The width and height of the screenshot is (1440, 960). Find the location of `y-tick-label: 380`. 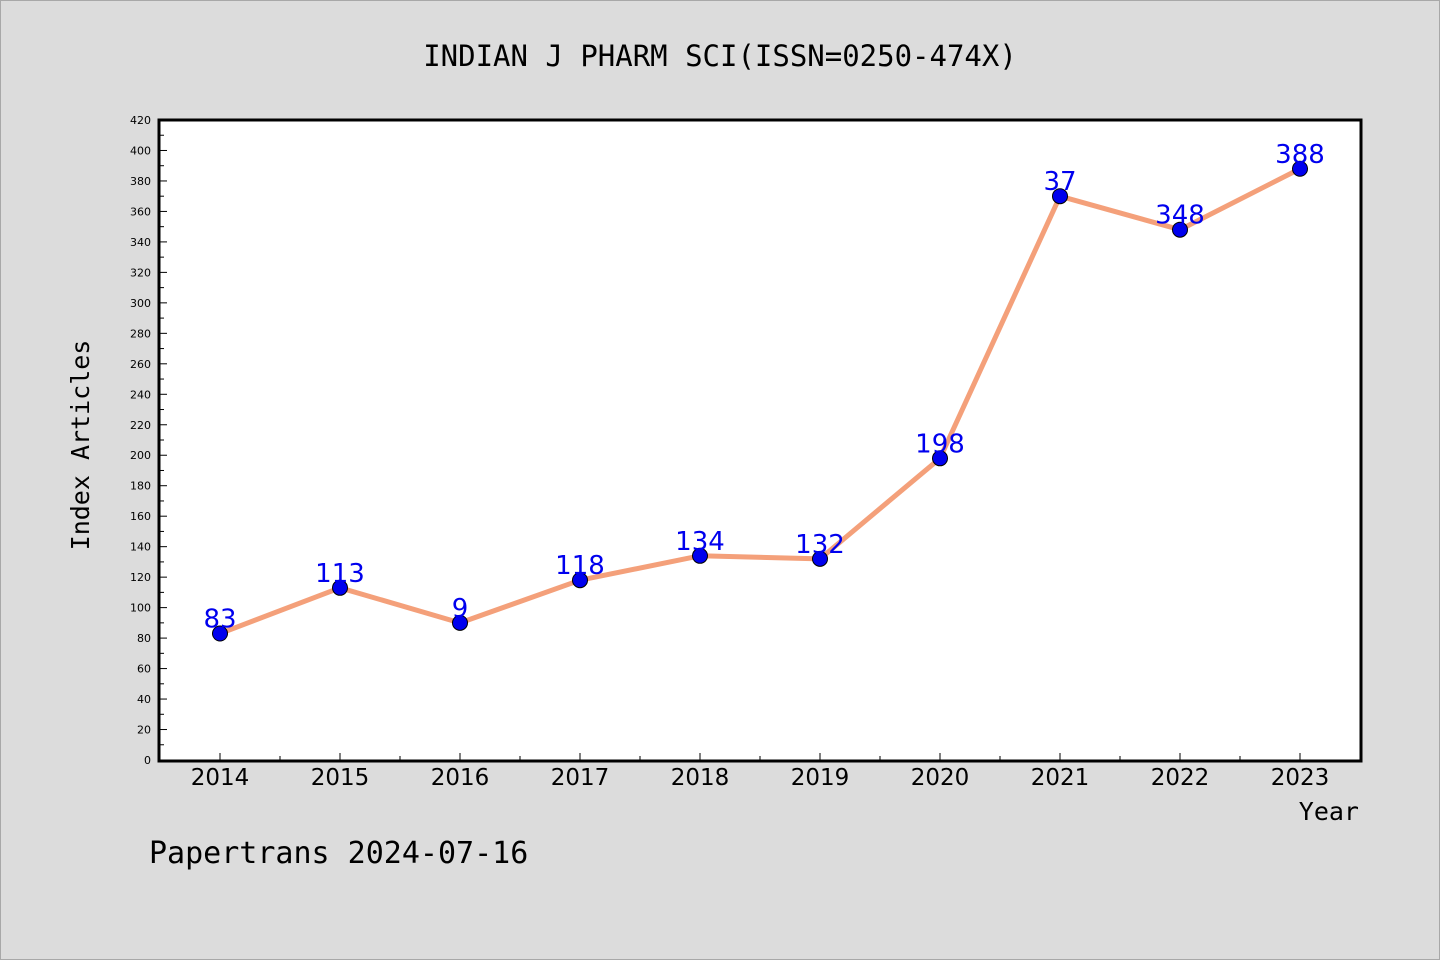

y-tick-label: 380 is located at coordinates (140, 181).